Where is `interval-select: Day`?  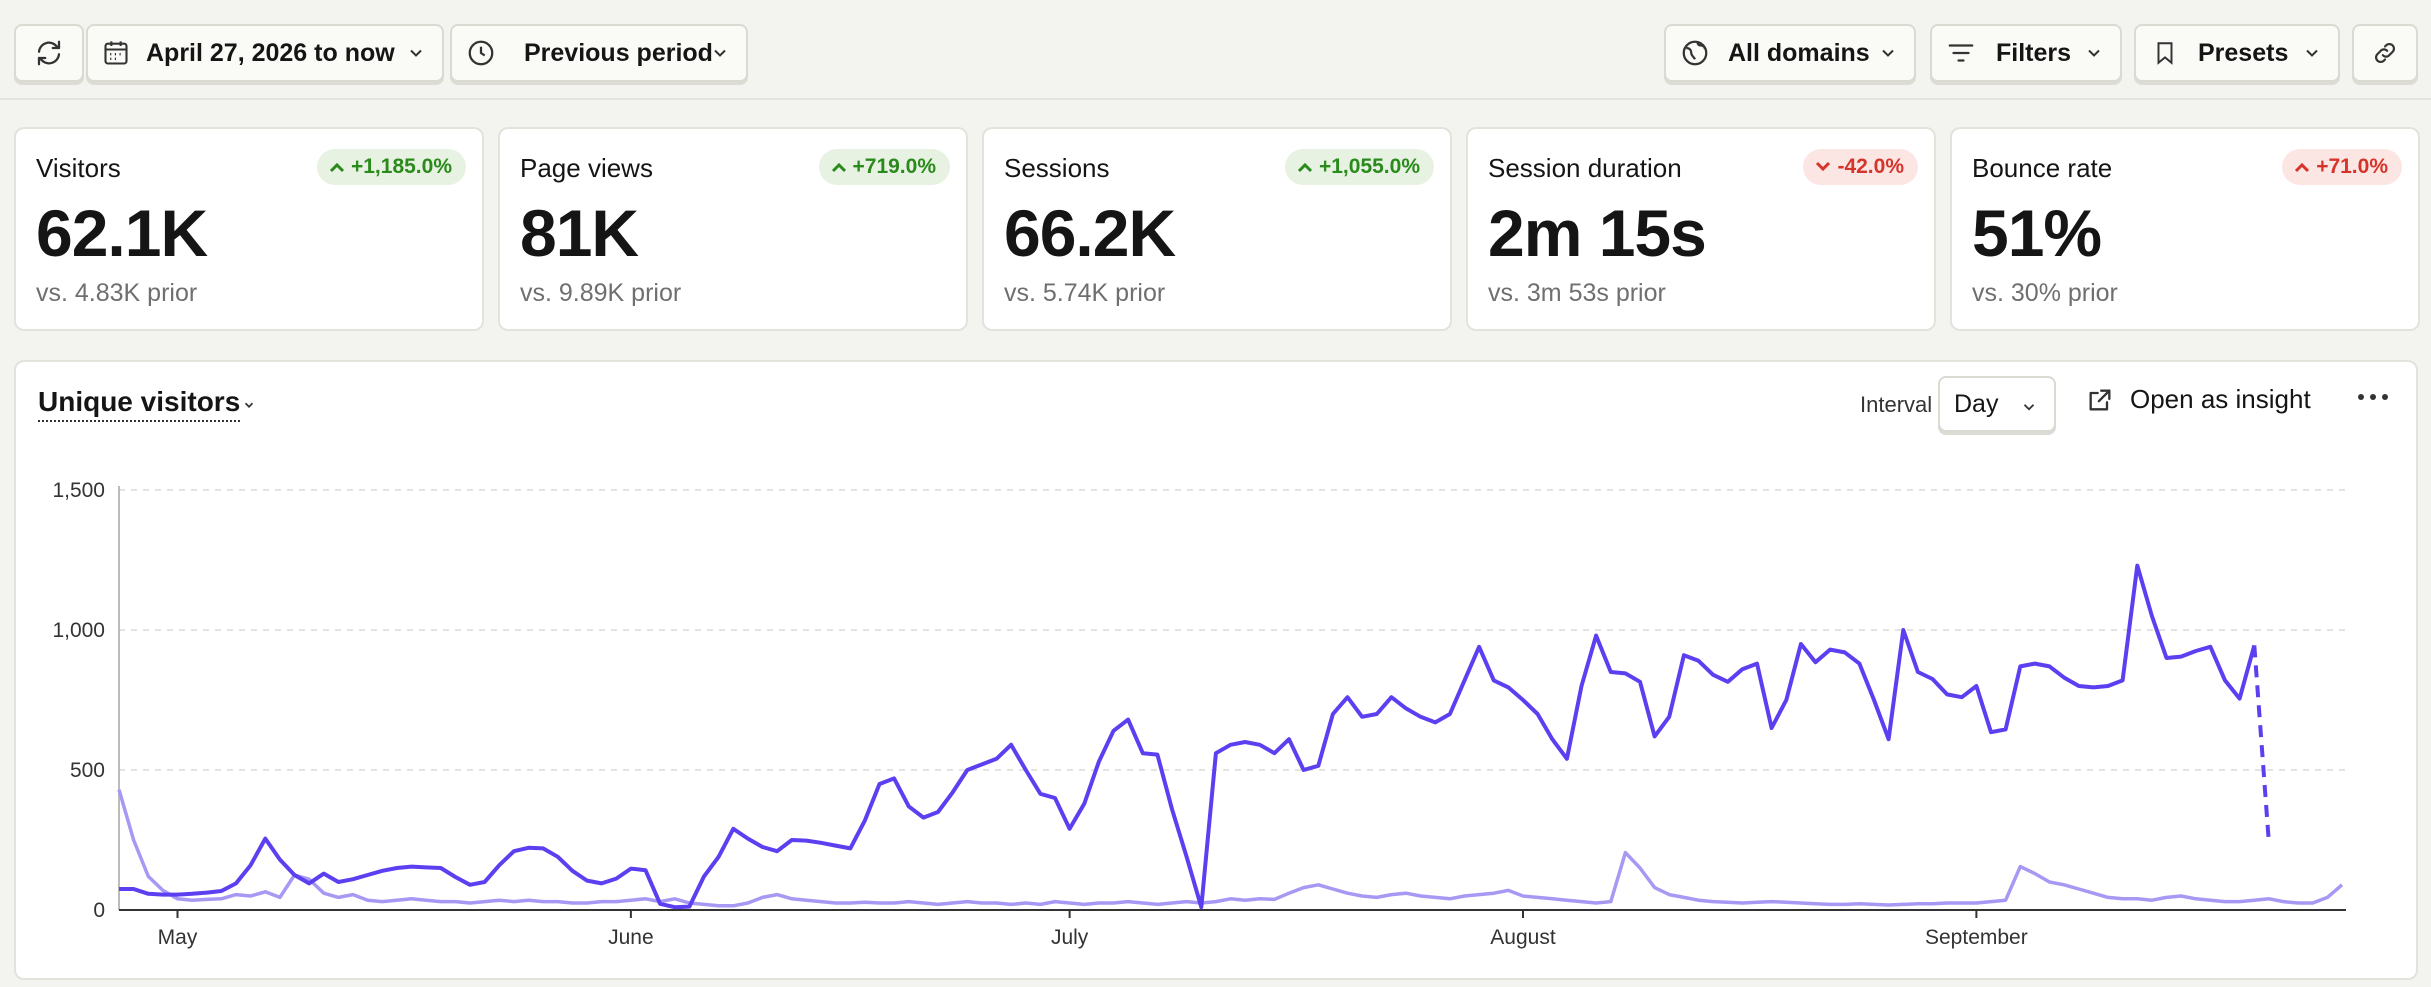 interval-select: Day is located at coordinates (1997, 404).